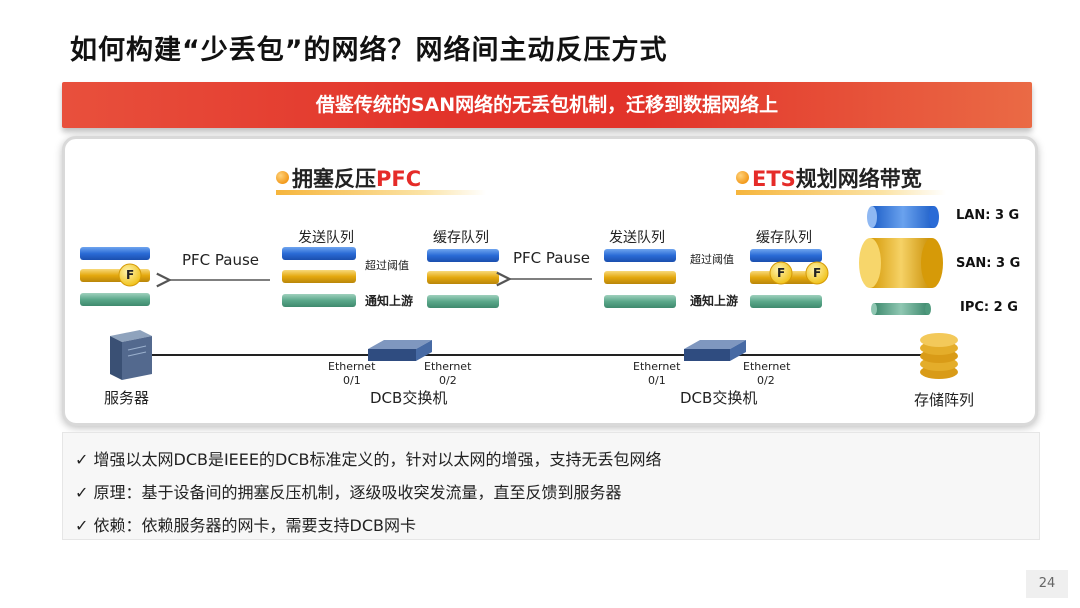  I want to click on switch1-send-queues, so click(319, 277).